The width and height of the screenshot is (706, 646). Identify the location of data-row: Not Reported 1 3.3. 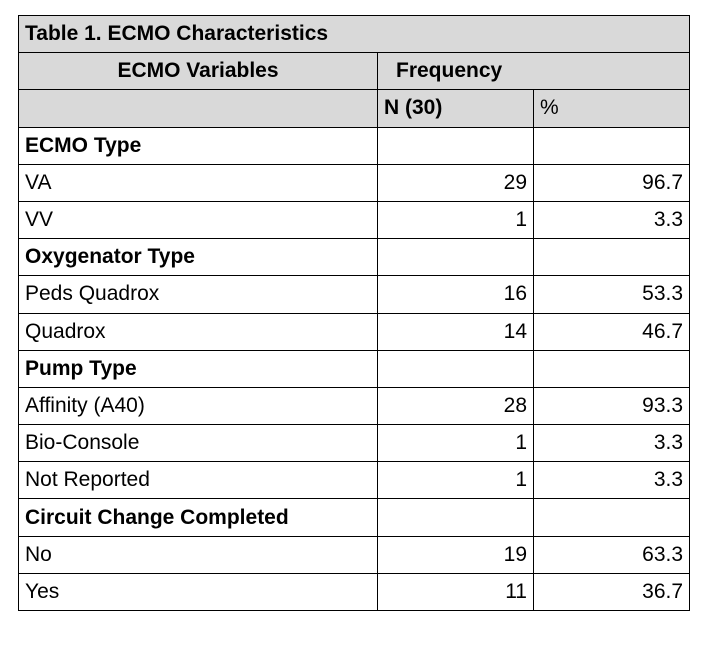
(354, 480).